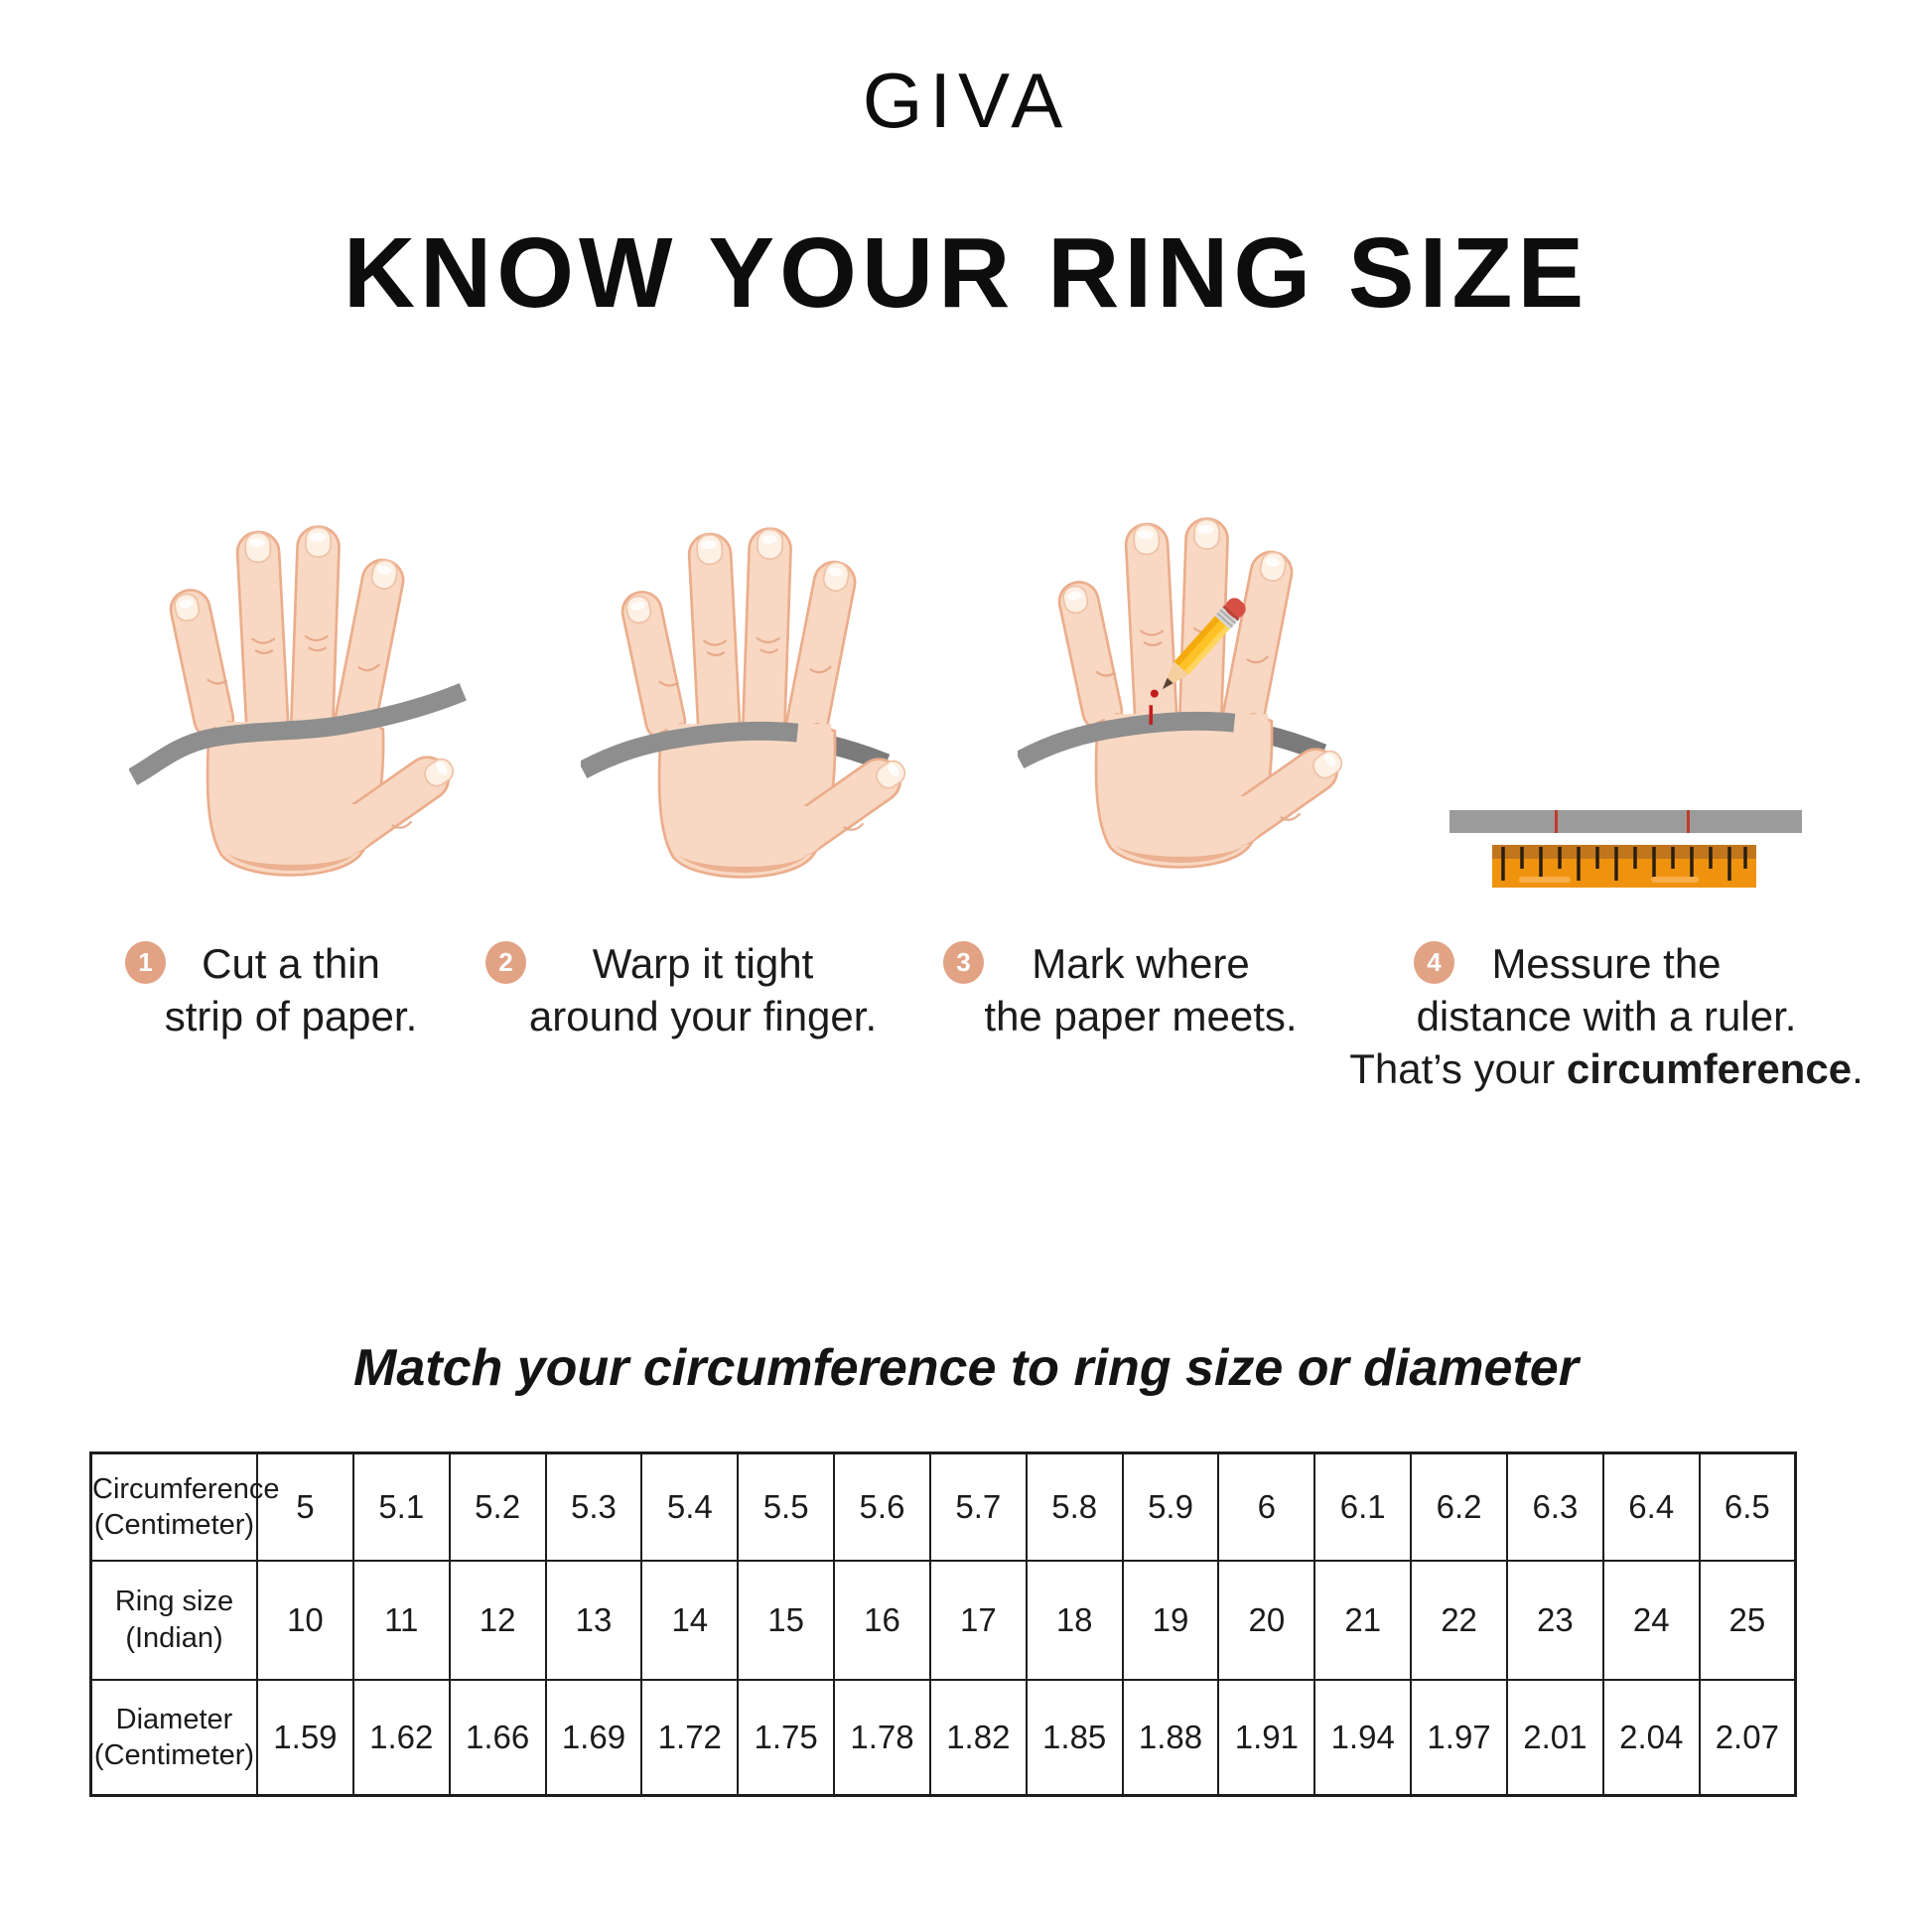  I want to click on size-cell: 1.69, so click(593, 1738).